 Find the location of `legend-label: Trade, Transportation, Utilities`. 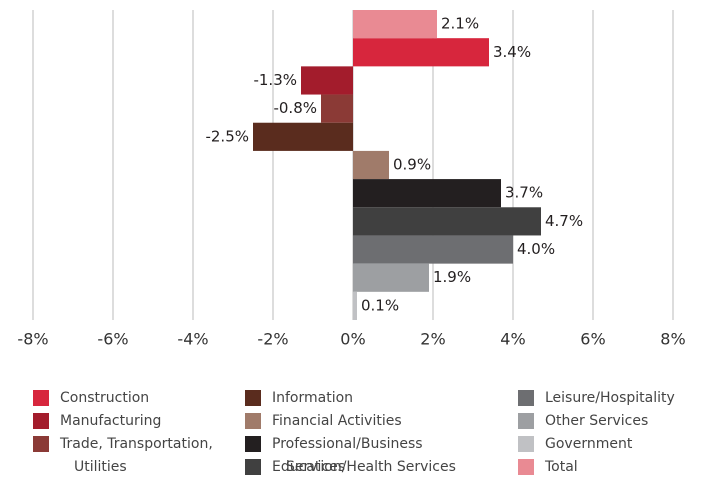

legend-label: Trade, Transportation, Utilities is located at coordinates (136, 455).